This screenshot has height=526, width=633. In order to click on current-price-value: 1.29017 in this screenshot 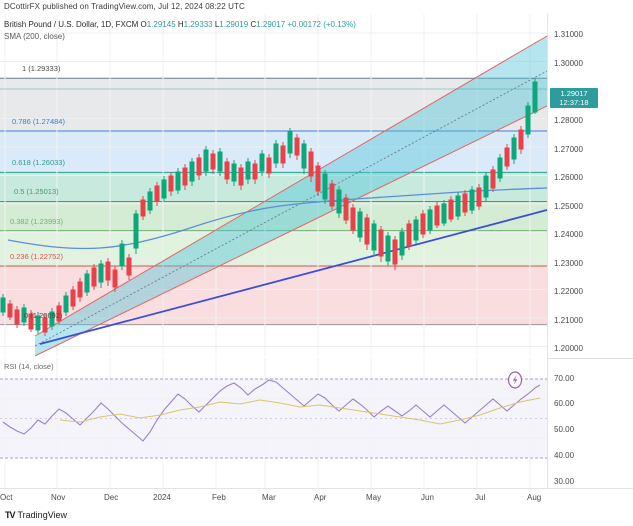, I will do `click(574, 93)`.